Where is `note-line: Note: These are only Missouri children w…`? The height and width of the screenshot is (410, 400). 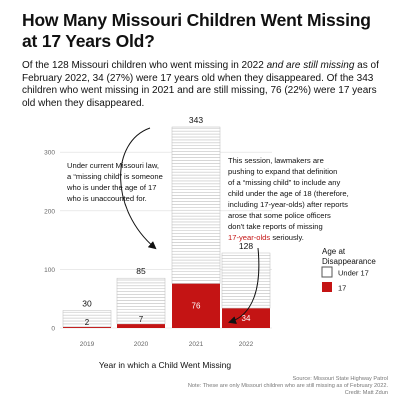 note-line: Note: These are only Missouri children w… is located at coordinates (287, 386).